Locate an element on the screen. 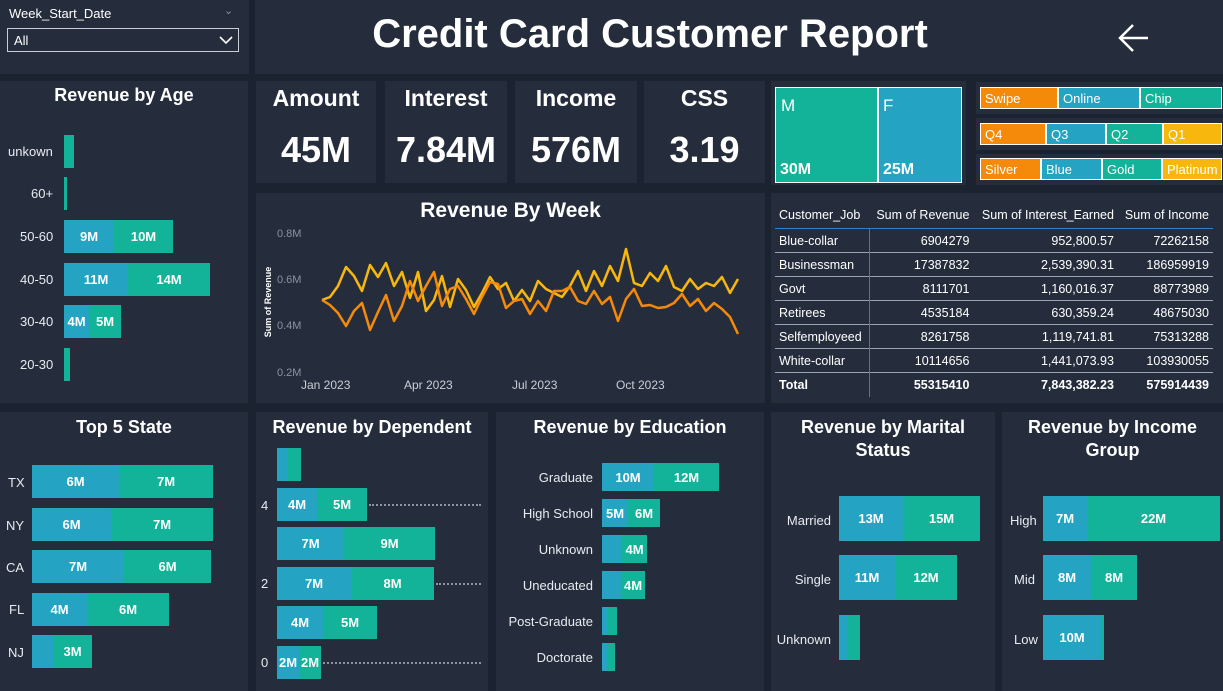  income-group-bar: 8M 8M is located at coordinates (1090, 577).